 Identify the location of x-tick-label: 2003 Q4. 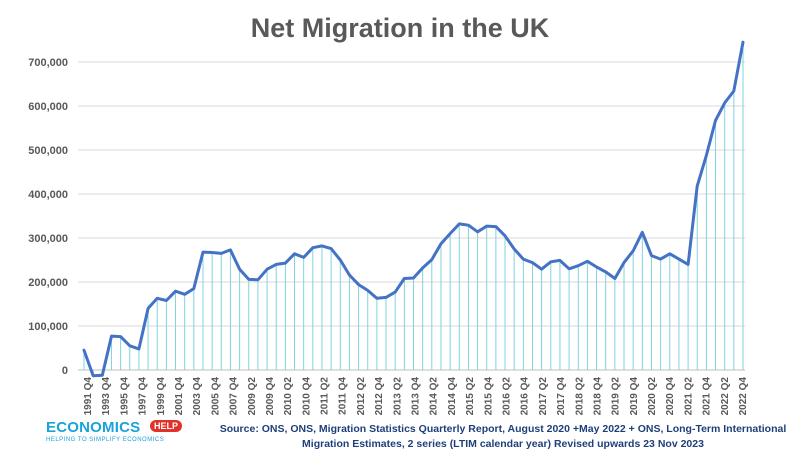
(197, 396).